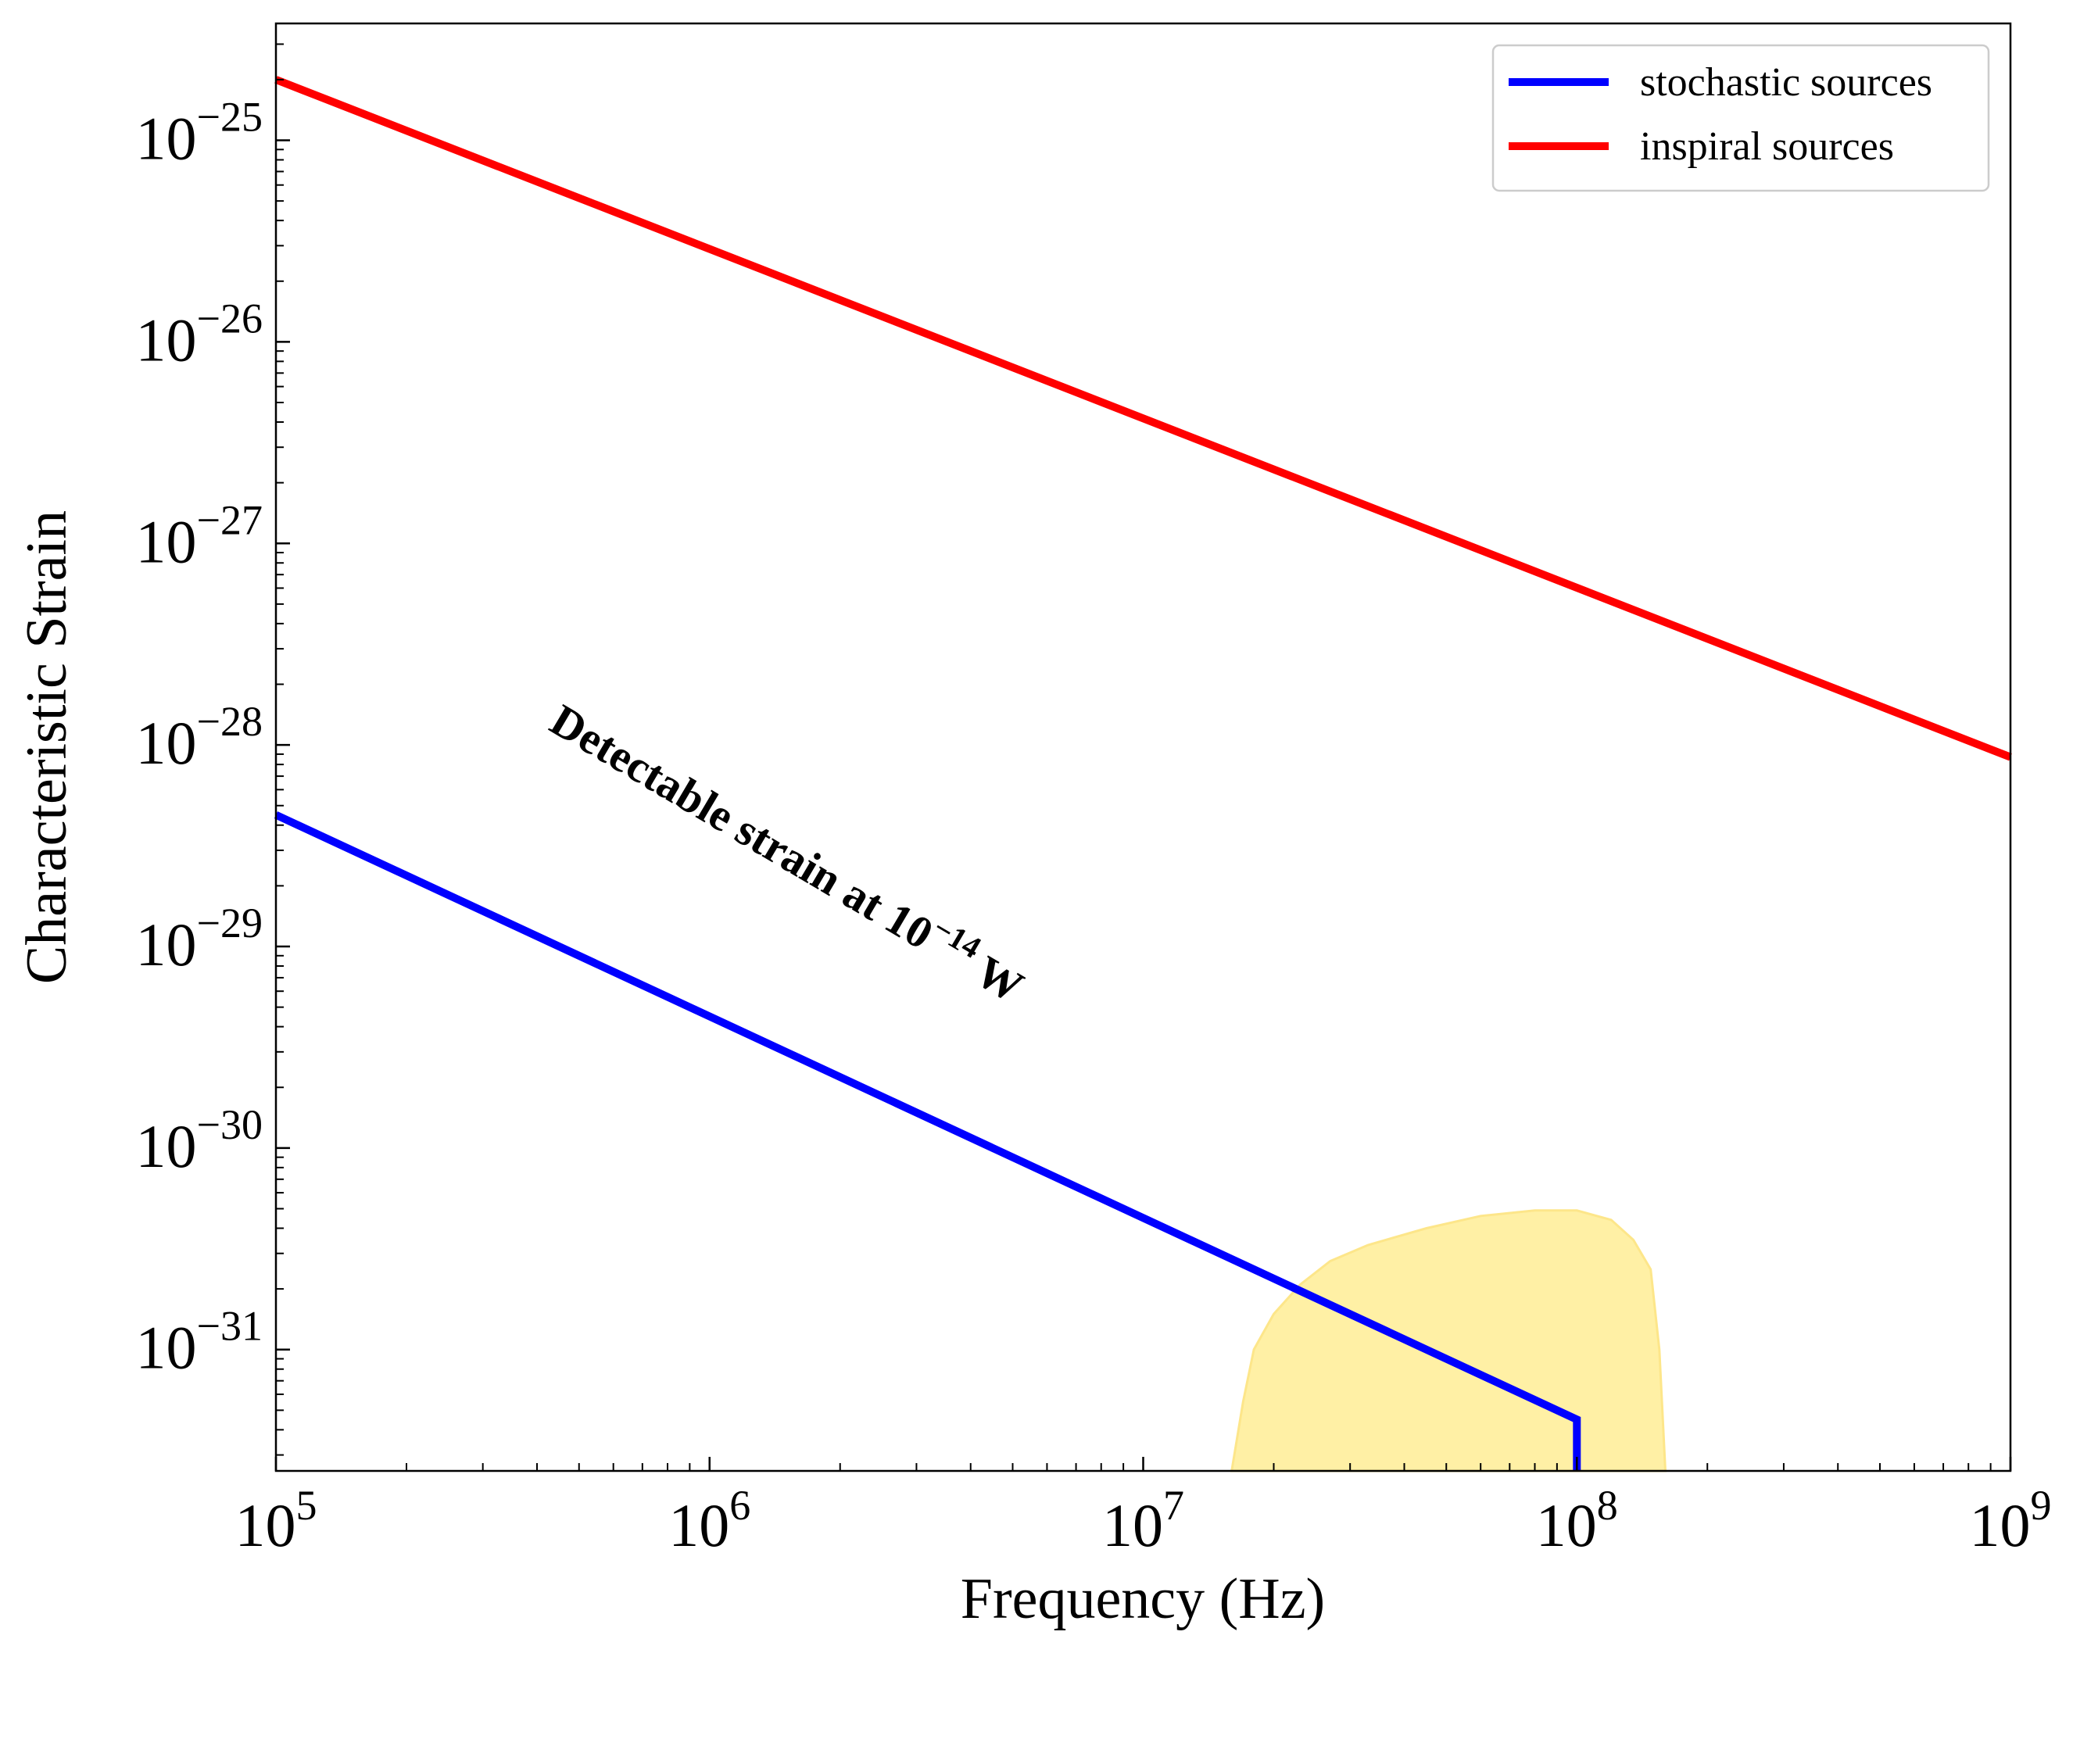 This screenshot has height=1764, width=2073. I want to click on y-tick-label: 10−25, so click(199, 133).